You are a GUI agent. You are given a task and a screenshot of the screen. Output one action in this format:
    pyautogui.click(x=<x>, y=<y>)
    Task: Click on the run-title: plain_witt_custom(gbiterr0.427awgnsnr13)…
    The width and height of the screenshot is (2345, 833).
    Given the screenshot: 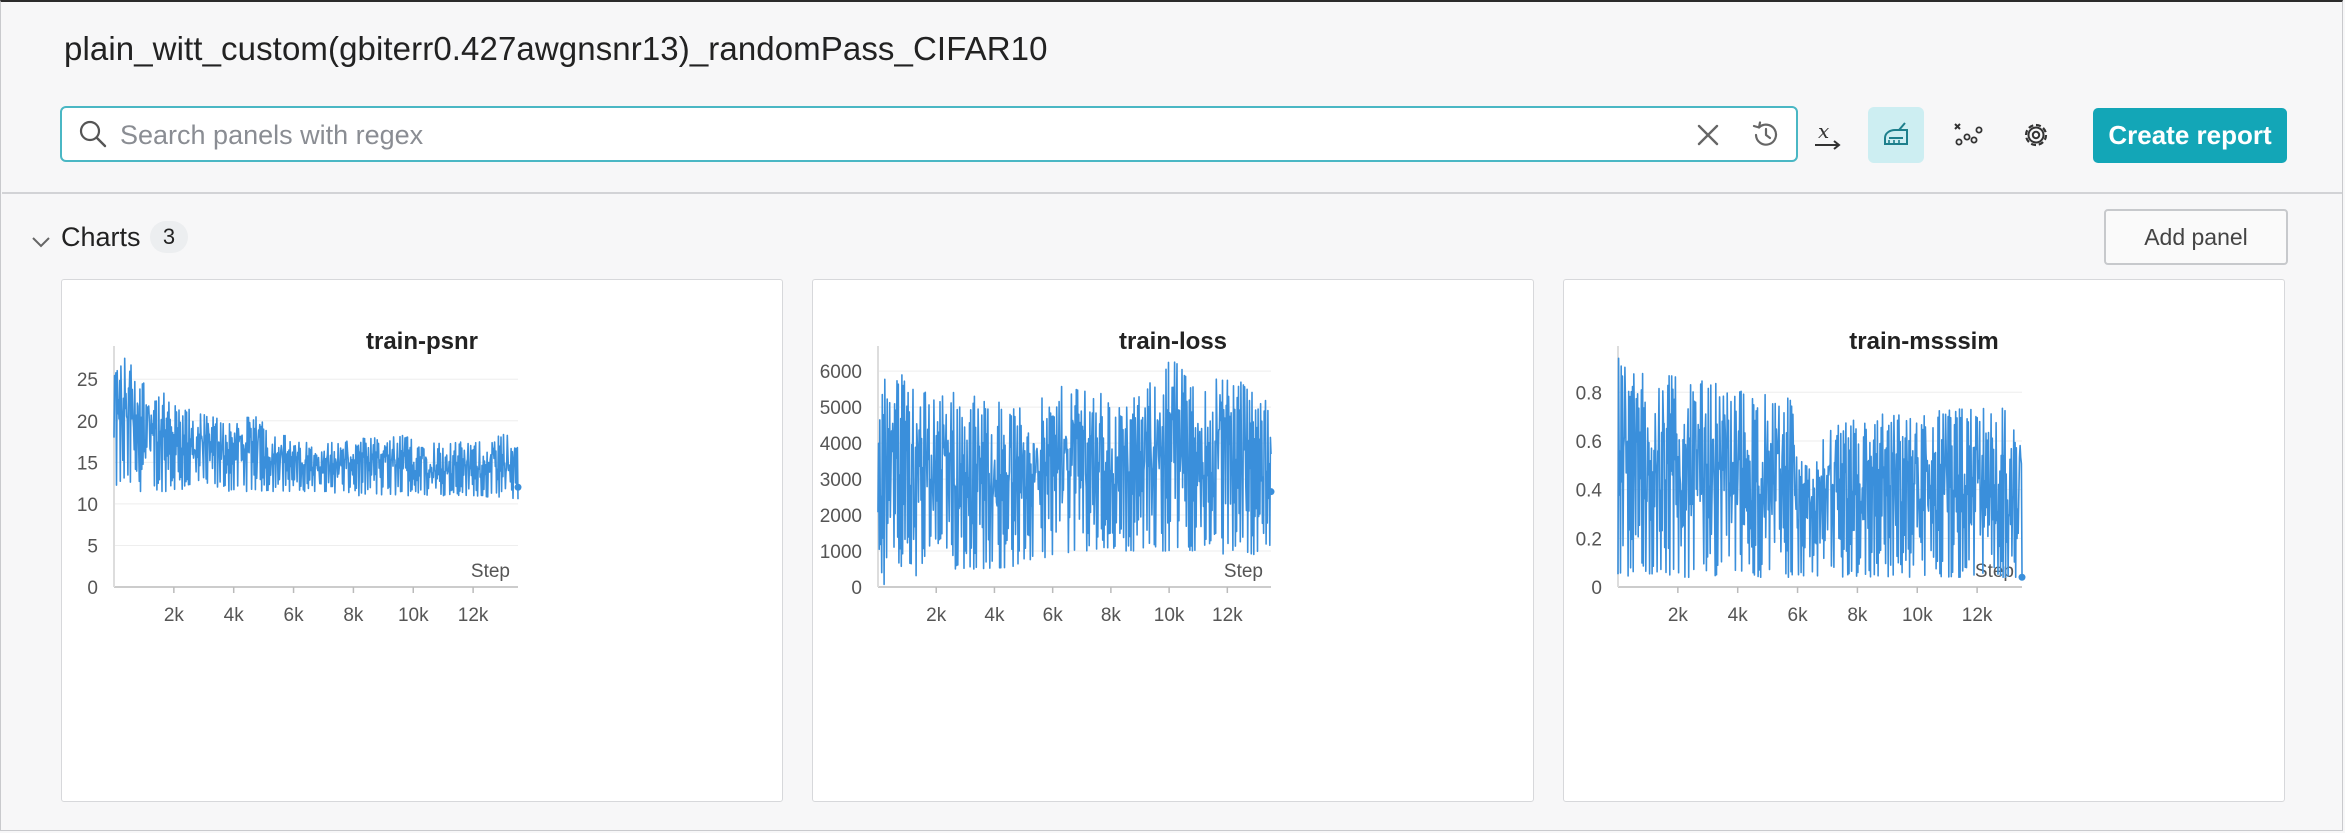 What is the action you would take?
    pyautogui.click(x=556, y=48)
    